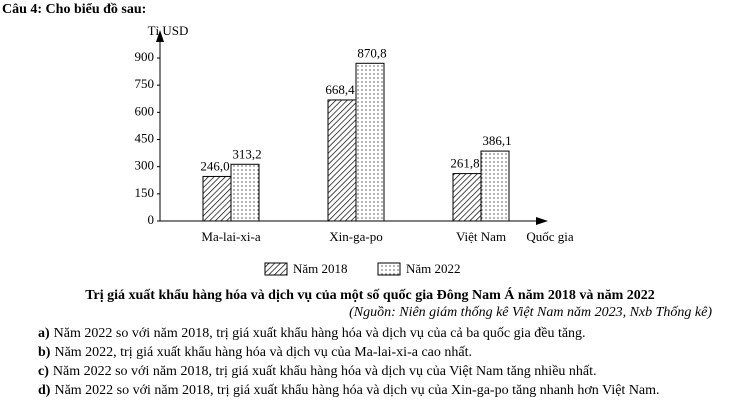 The width and height of the screenshot is (740, 404). Describe the element at coordinates (481, 236) in the screenshot. I see `x-tick-label: Việt Nam` at that location.